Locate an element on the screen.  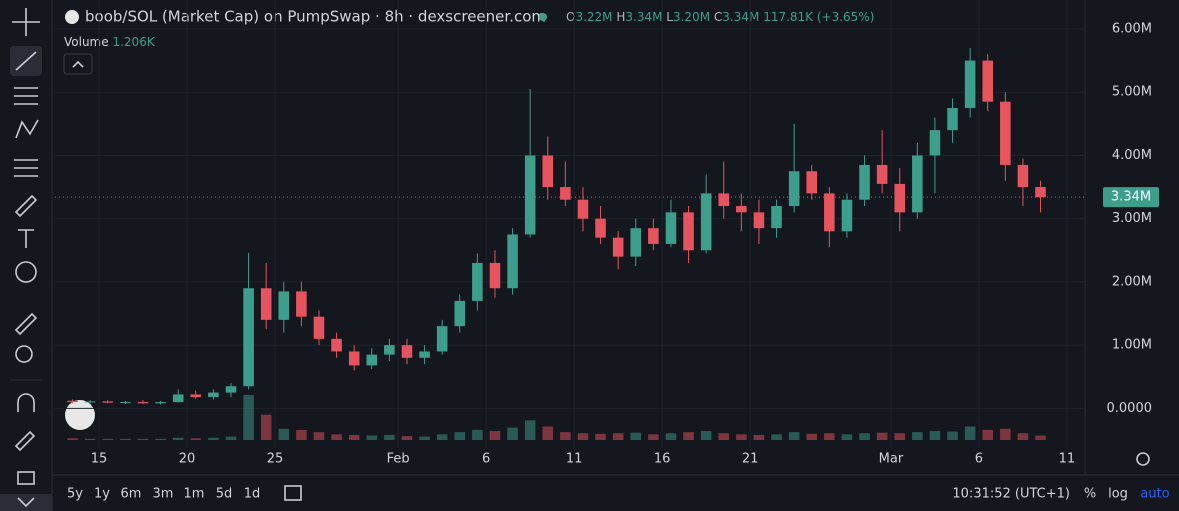
y-tick-label: 5.00M is located at coordinates (1132, 92).